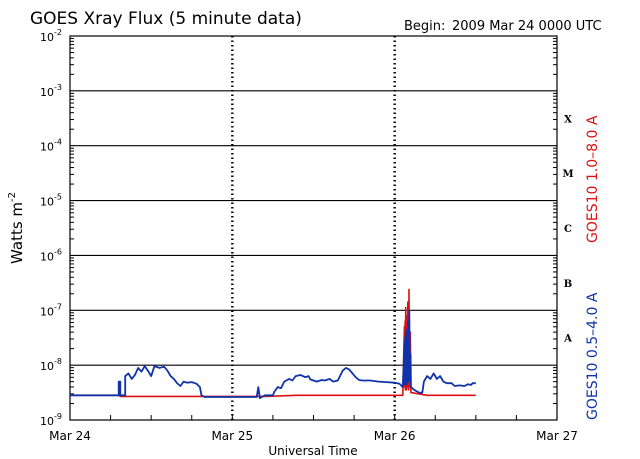 The width and height of the screenshot is (640, 459). Describe the element at coordinates (527, 26) in the screenshot. I see `begin-value: 2009 Mar 24 0000 UTC` at that location.